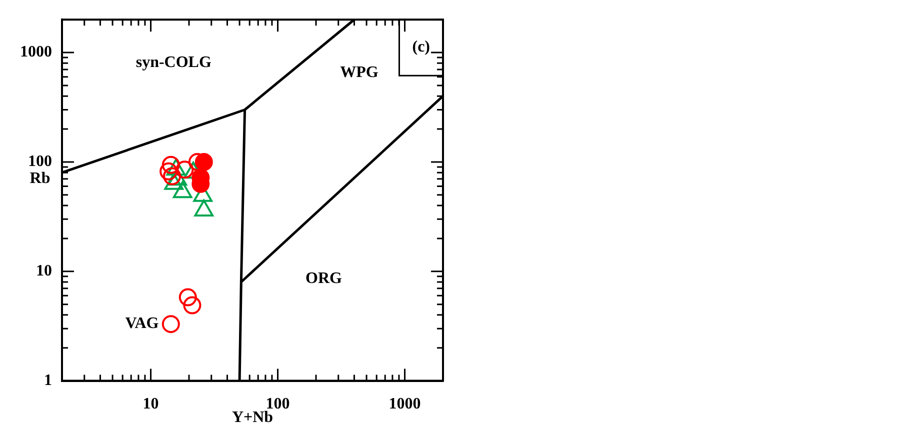 The height and width of the screenshot is (428, 903). Describe the element at coordinates (150, 404) in the screenshot. I see `x-tick-label: 10` at that location.